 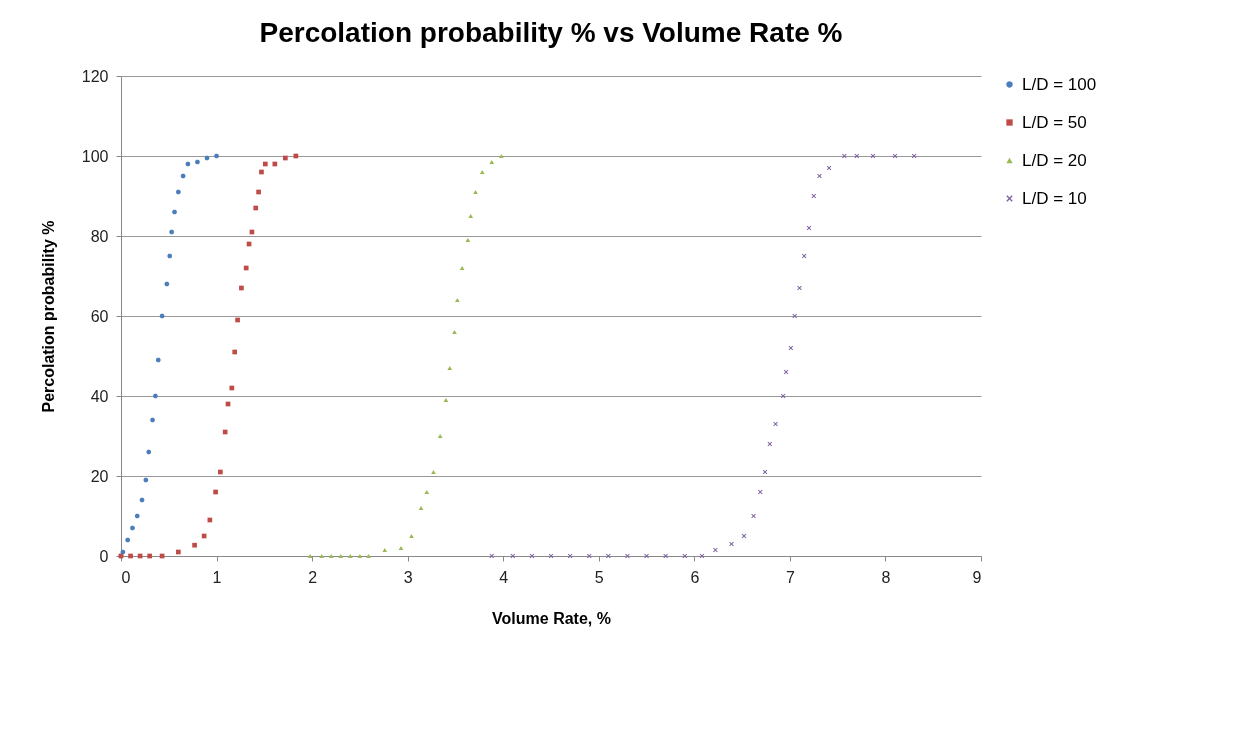 I want to click on x-tick-label: 0, so click(x=126, y=577).